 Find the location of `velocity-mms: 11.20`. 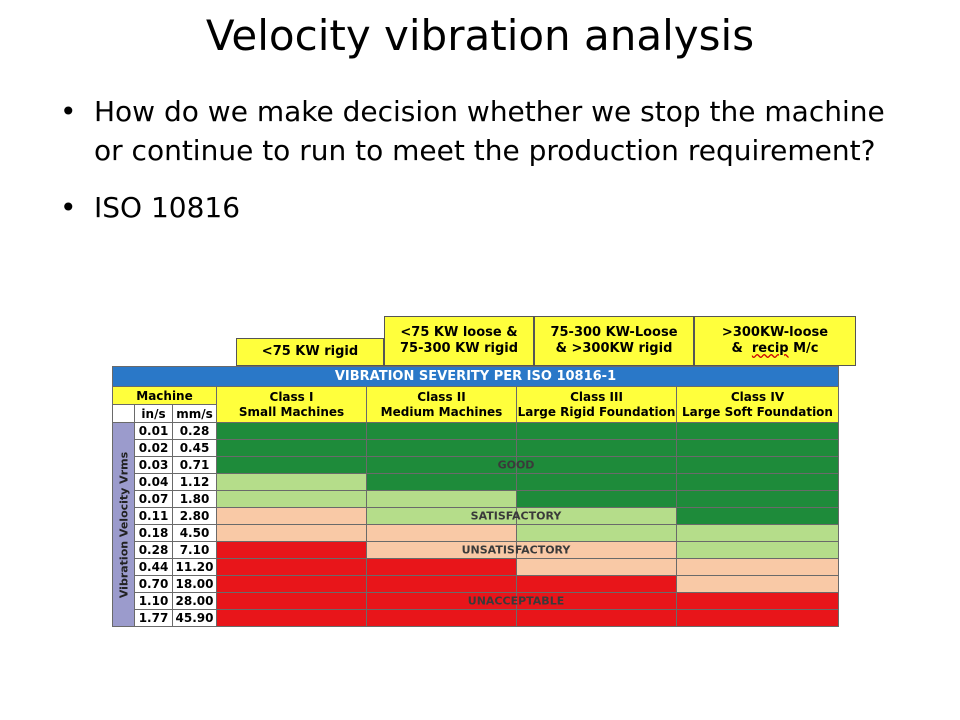

velocity-mms: 11.20 is located at coordinates (194, 567).